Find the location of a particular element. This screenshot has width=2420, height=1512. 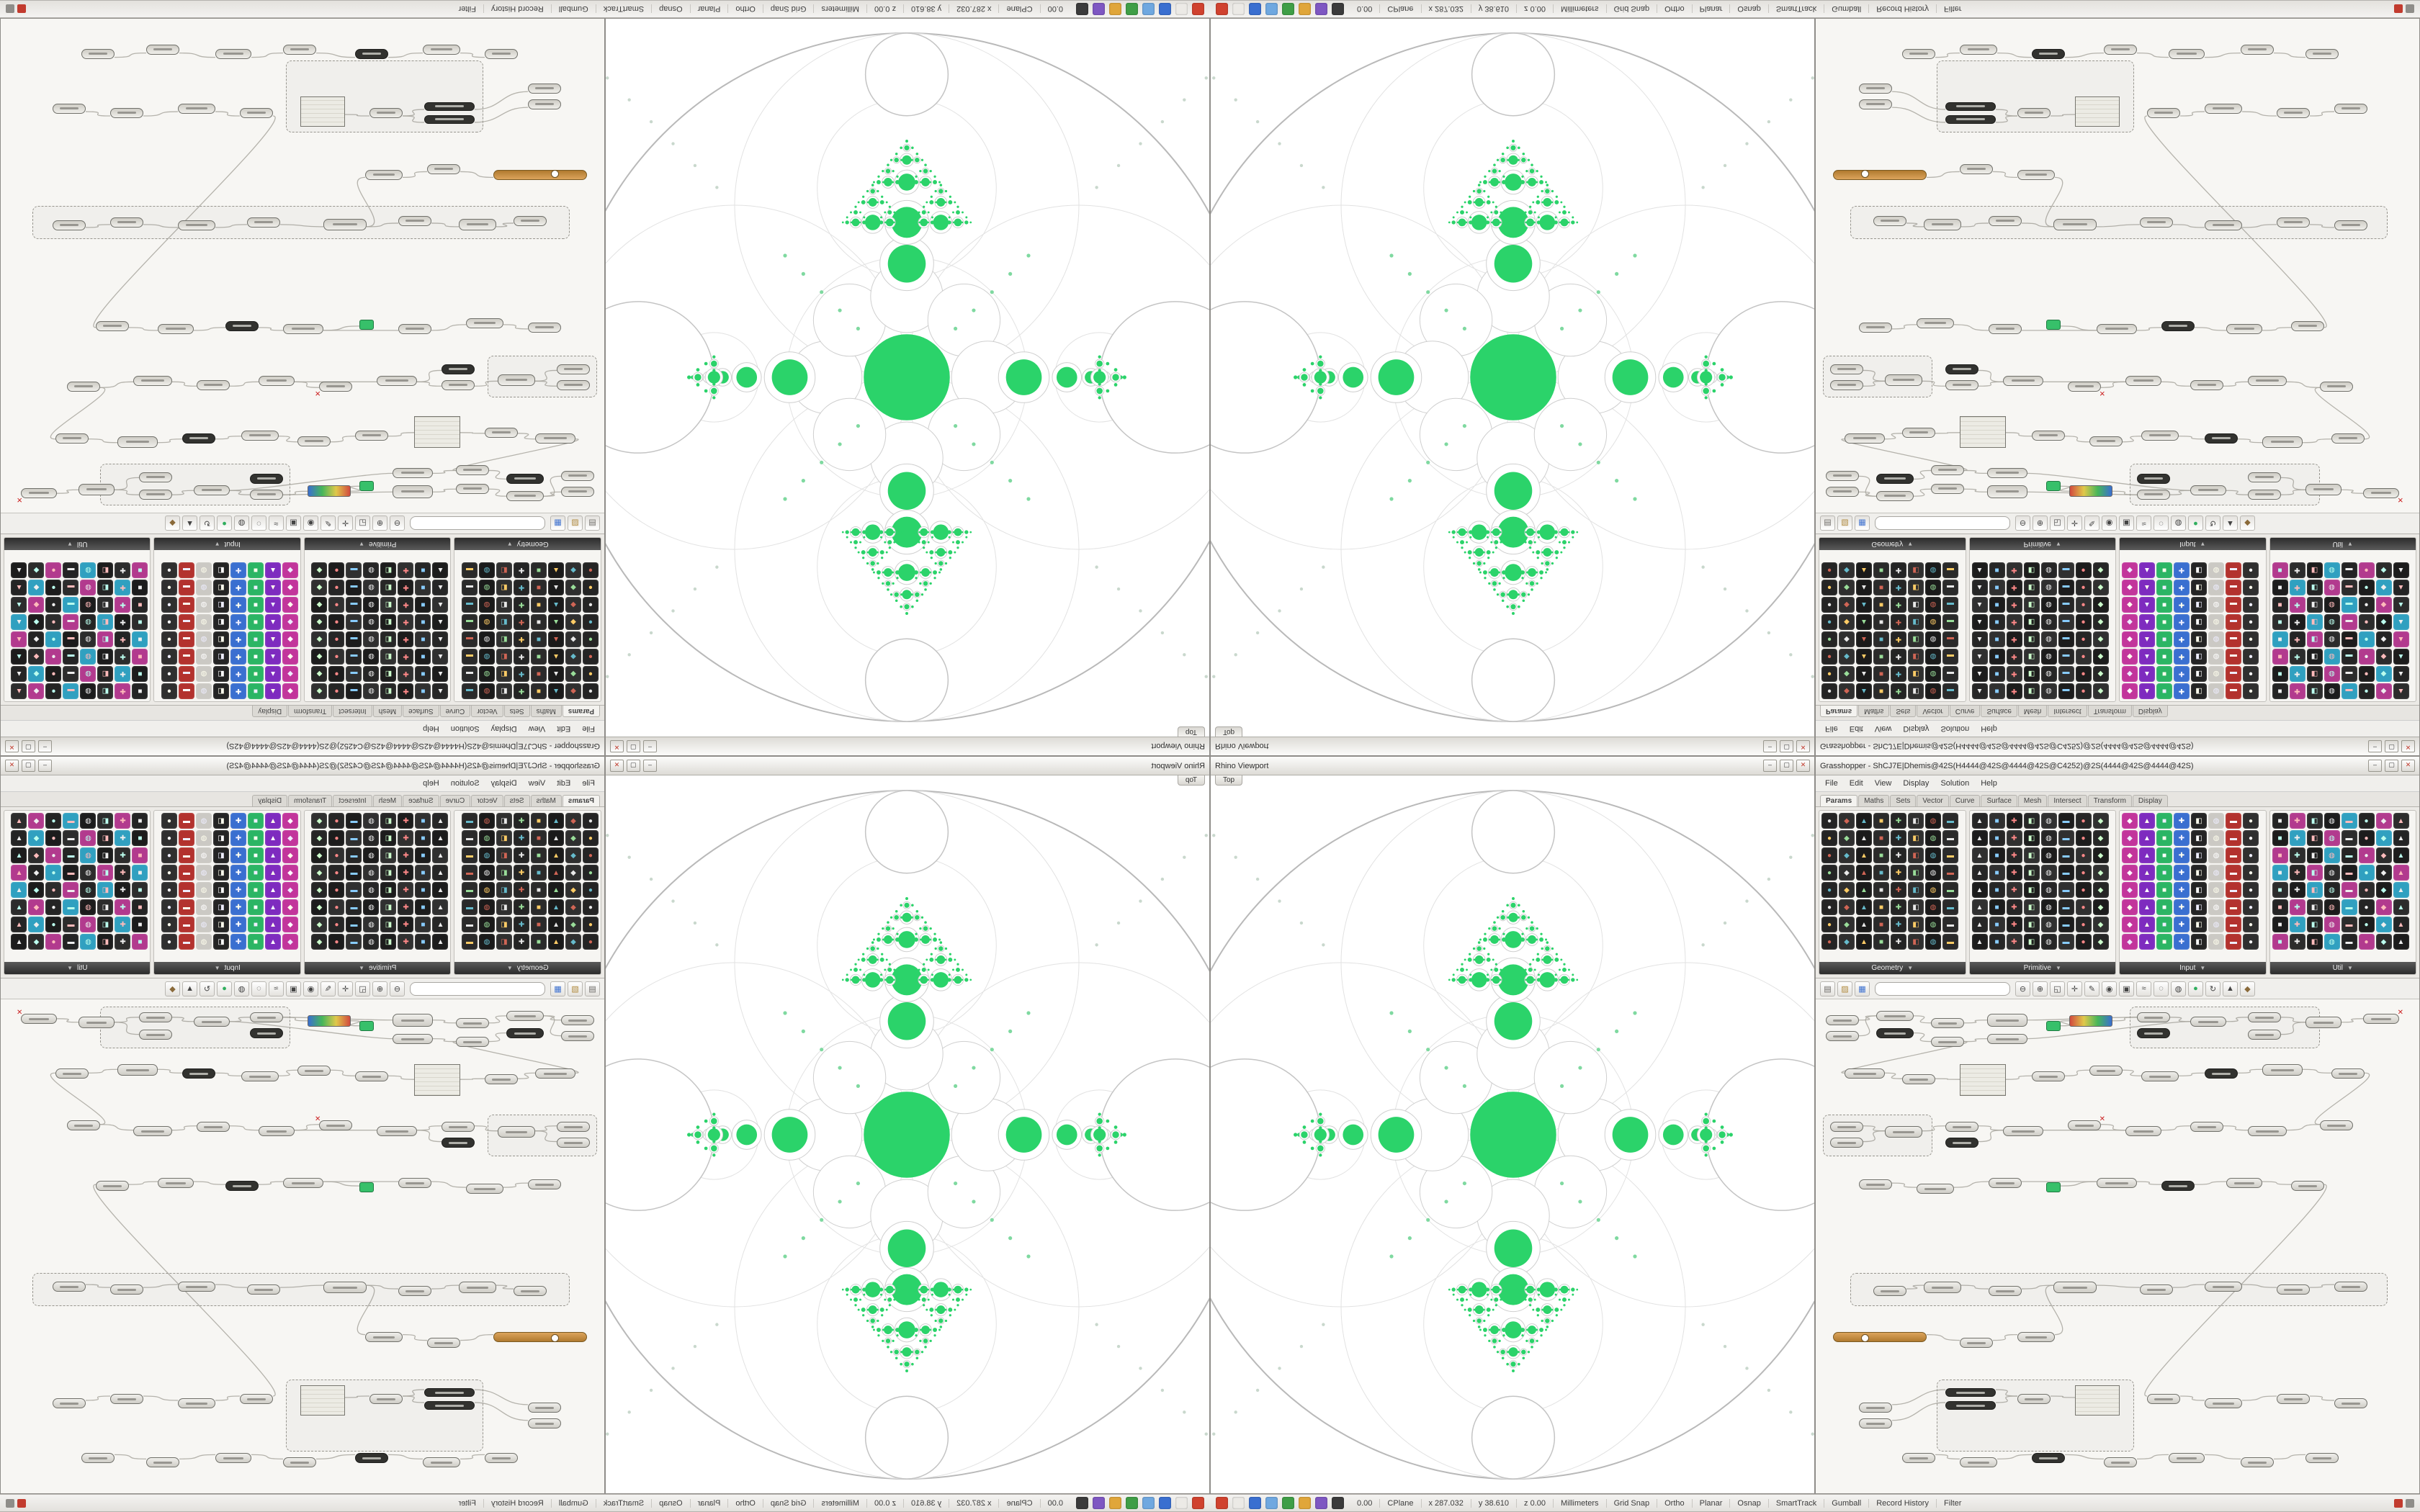

preview-wireframe-icon: ◍ is located at coordinates (241, 988).